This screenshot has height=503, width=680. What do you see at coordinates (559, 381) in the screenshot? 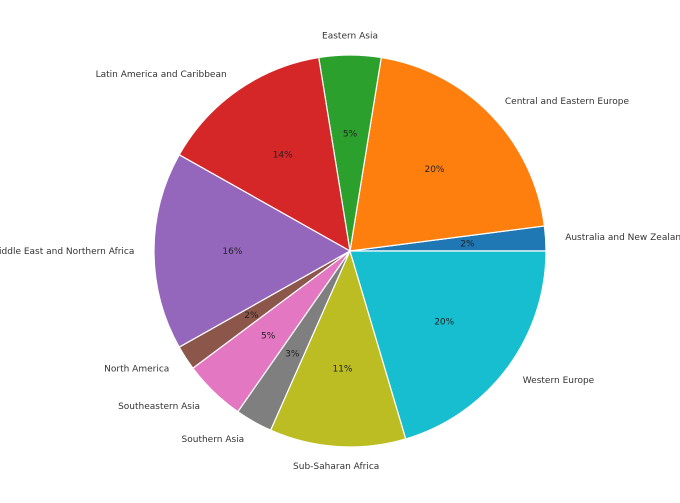
I see `category-label-western-europe: Western Europe` at bounding box center [559, 381].